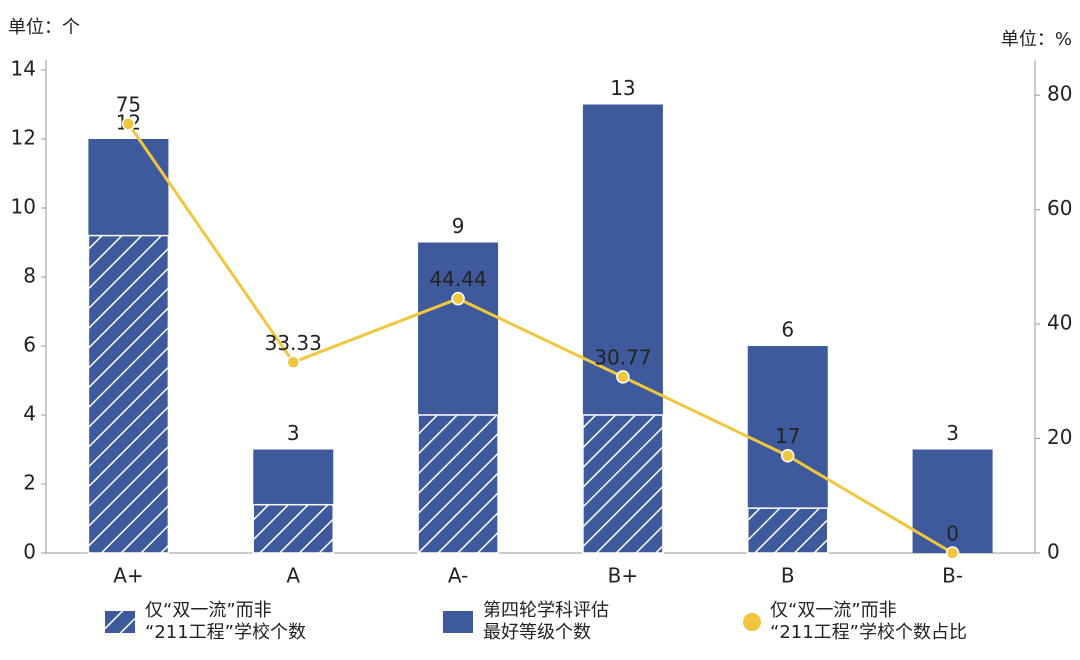 The width and height of the screenshot is (1080, 660). I want to click on line-label: 33.33, so click(293, 343).